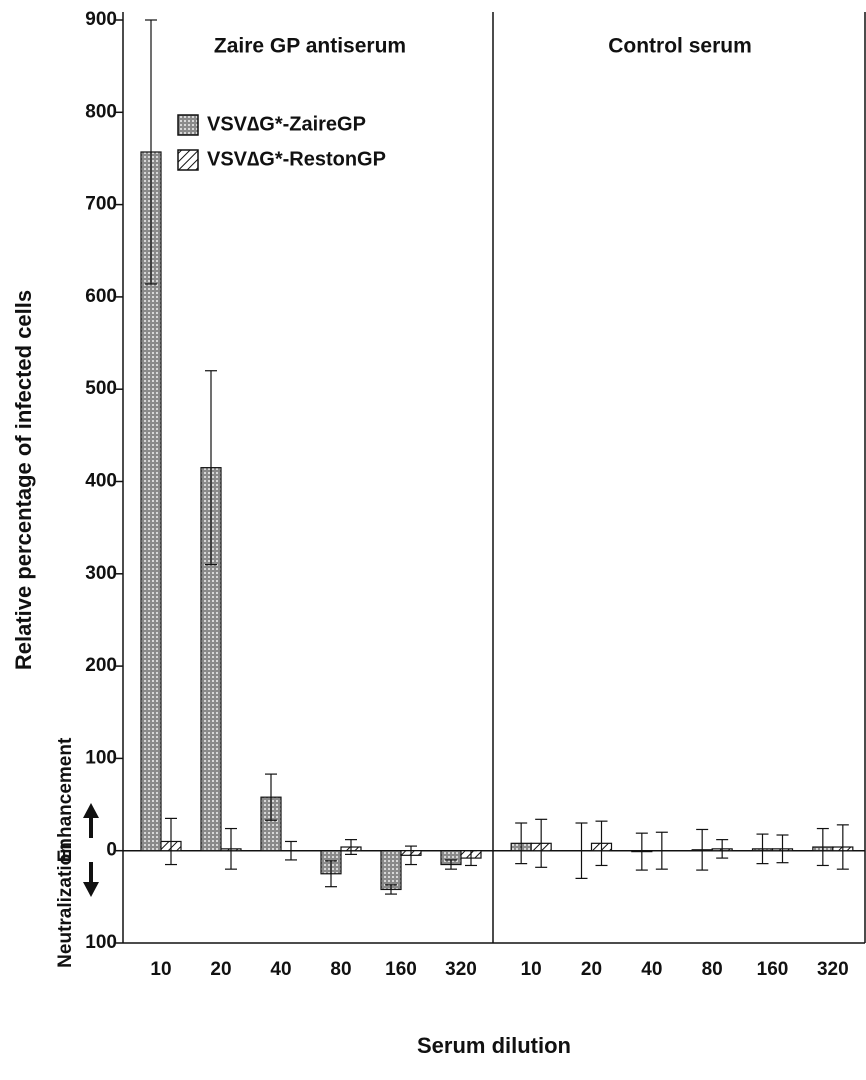 Image resolution: width=866 pixels, height=1080 pixels. I want to click on annotation: Neutralization, so click(65, 905).